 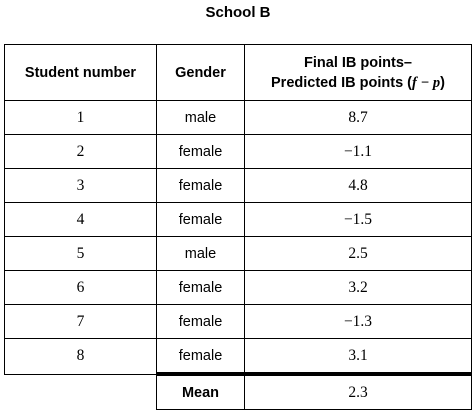 What do you see at coordinates (200, 72) in the screenshot?
I see `header-gender: Gender` at bounding box center [200, 72].